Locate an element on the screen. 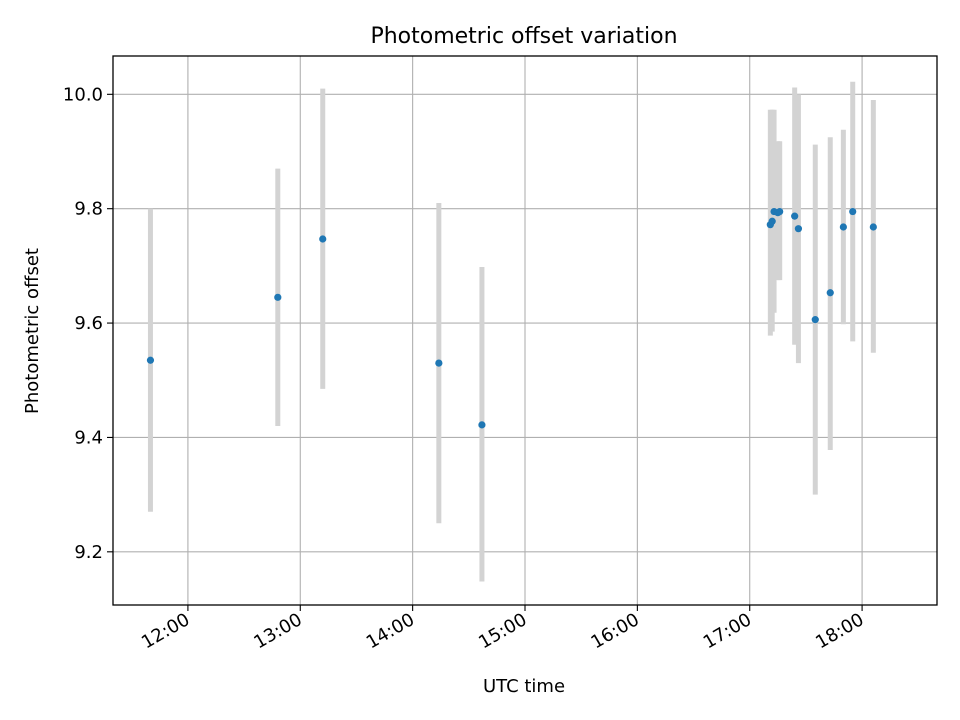 The height and width of the screenshot is (720, 960). y-axis-label: Photometric offset is located at coordinates (32, 331).